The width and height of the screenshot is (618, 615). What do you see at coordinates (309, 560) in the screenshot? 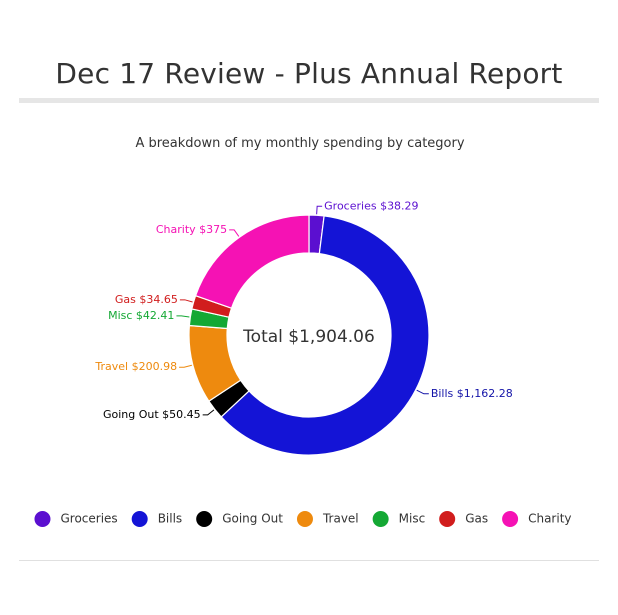
I see `bottom-divider` at bounding box center [309, 560].